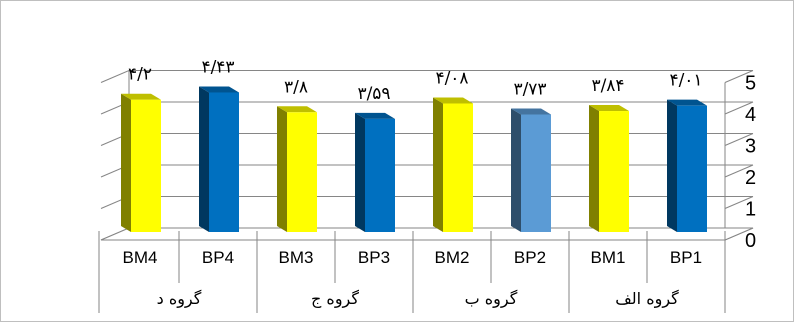 The image size is (794, 323). I want to click on y-tick-label: 2, so click(750, 178).